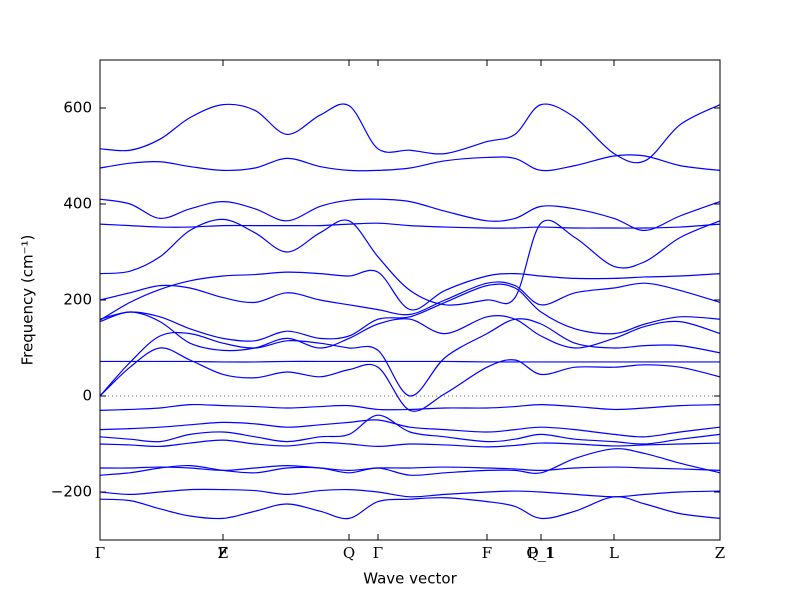 Image resolution: width=800 pixels, height=600 pixels. I want to click on x-tick-label: Q_1, so click(540, 553).